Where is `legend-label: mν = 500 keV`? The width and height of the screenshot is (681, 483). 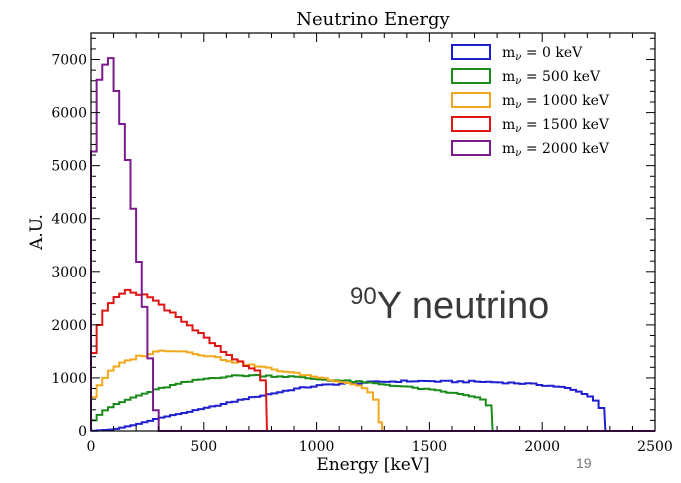
legend-label: mν = 500 keV is located at coordinates (551, 78).